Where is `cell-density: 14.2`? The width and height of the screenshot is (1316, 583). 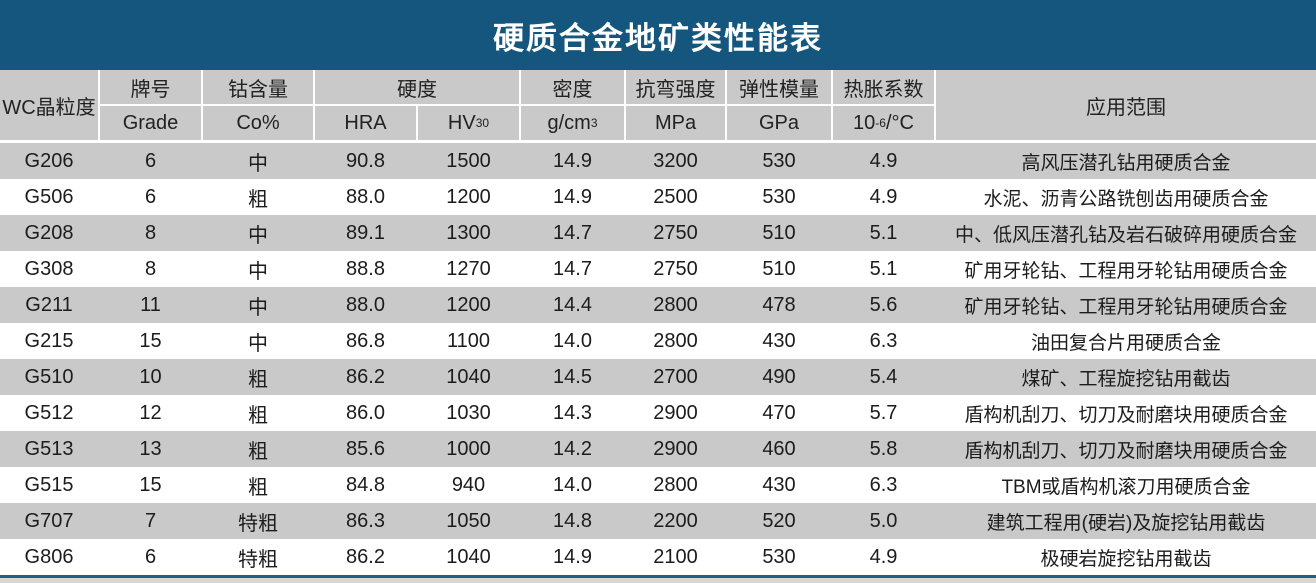 cell-density: 14.2 is located at coordinates (572, 448).